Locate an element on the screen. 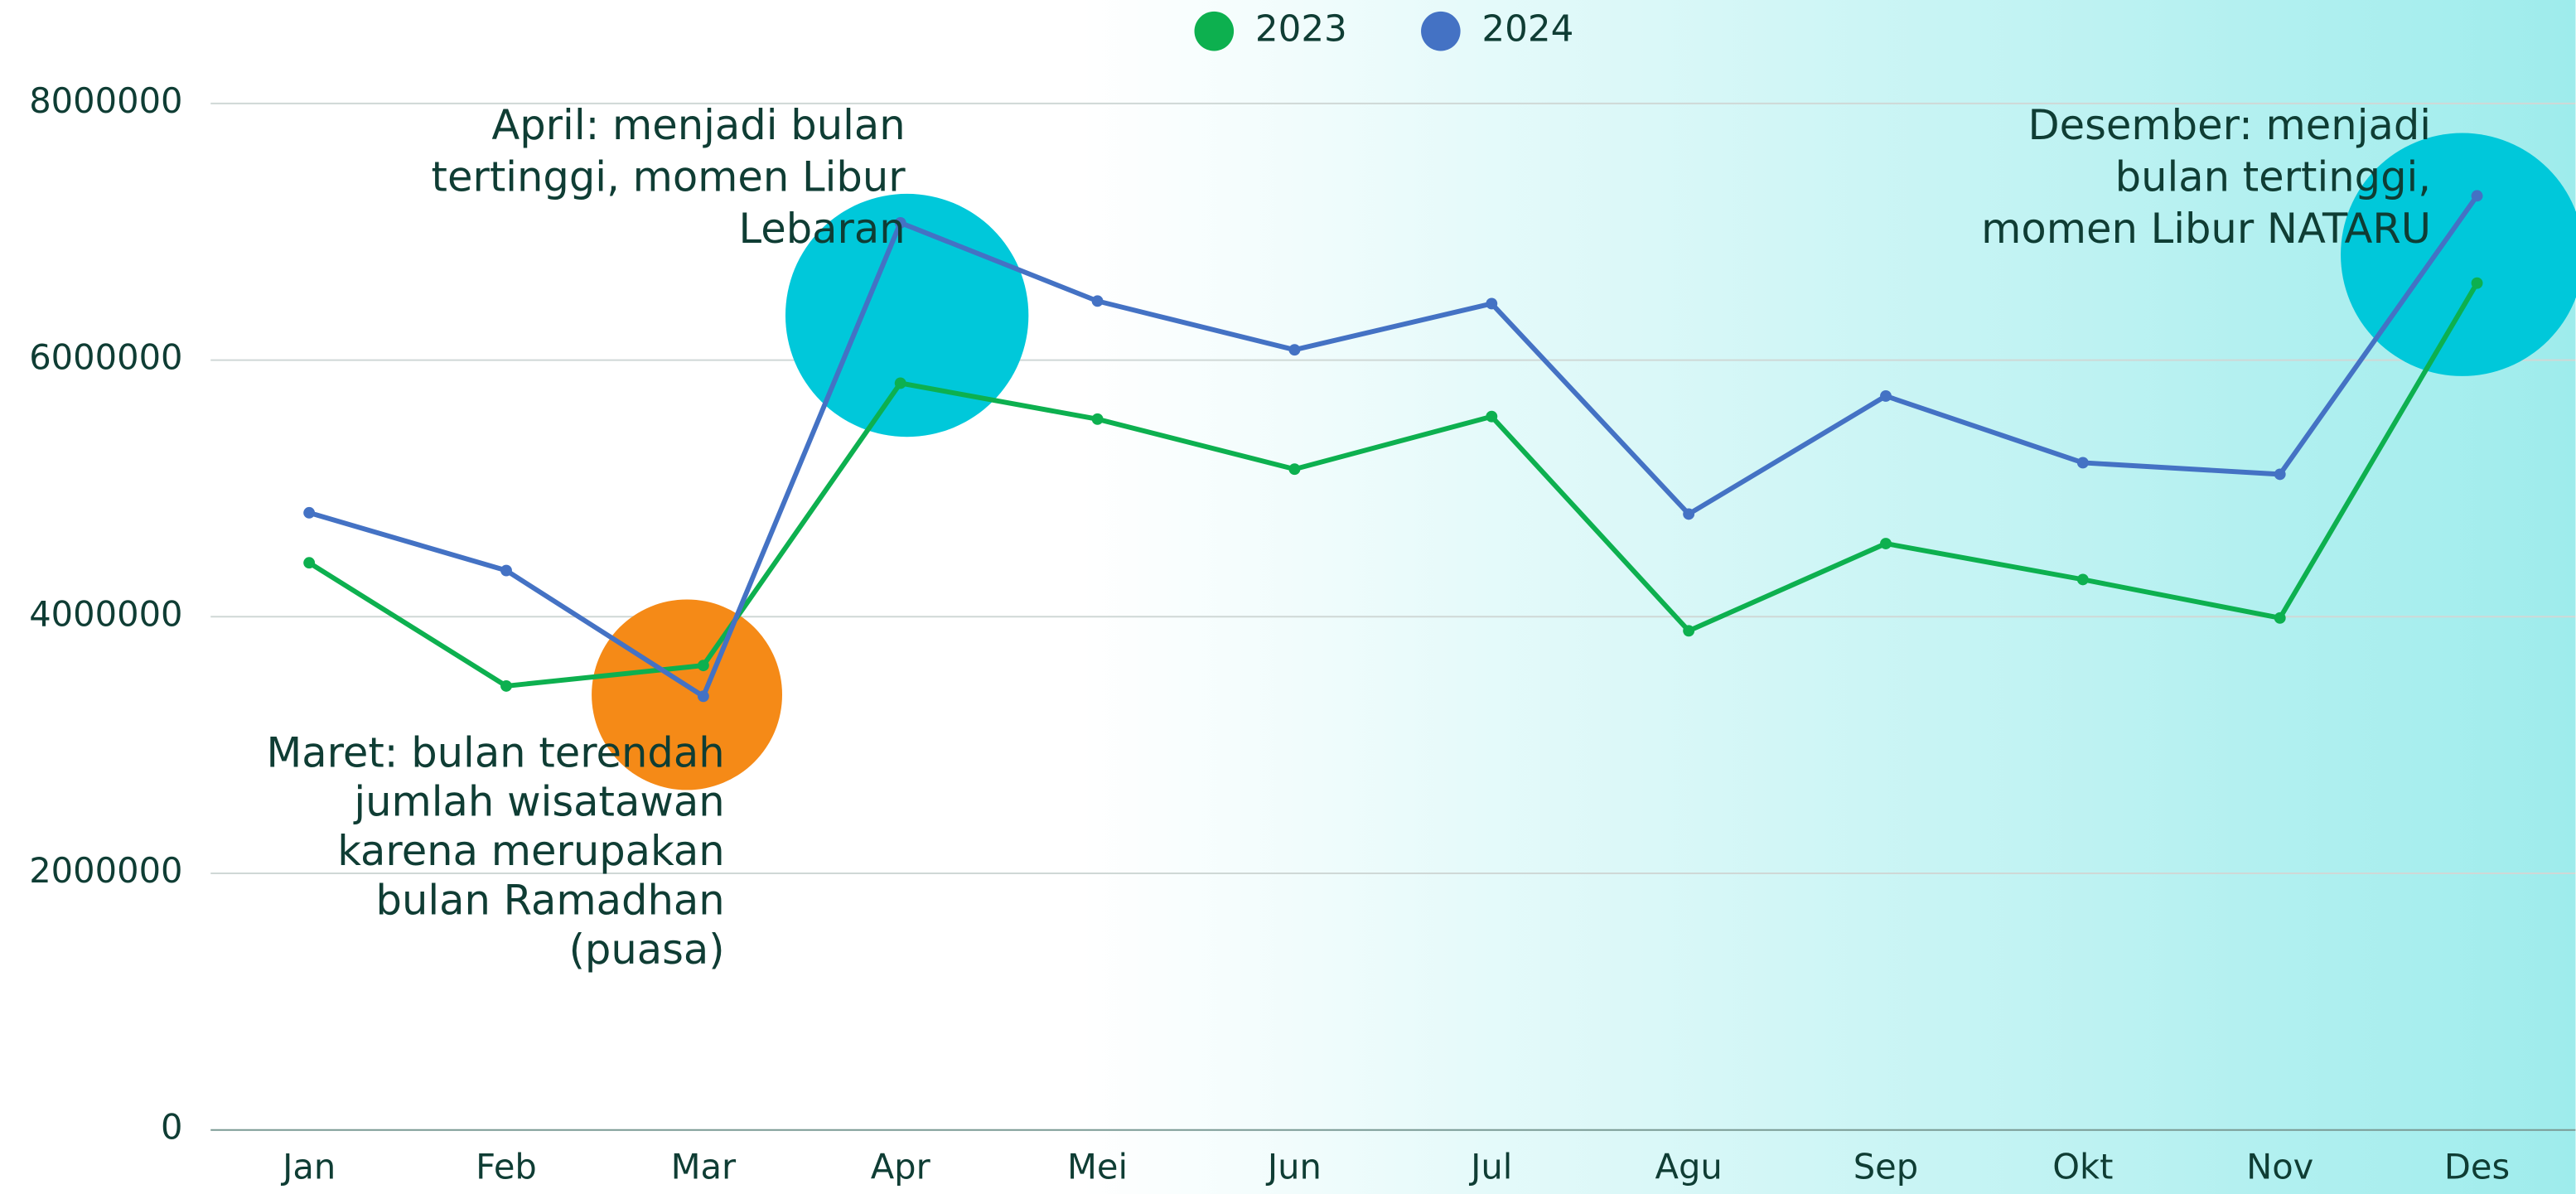 Image resolution: width=2576 pixels, height=1194 pixels. x-tick-label: Okt is located at coordinates (2082, 1166).